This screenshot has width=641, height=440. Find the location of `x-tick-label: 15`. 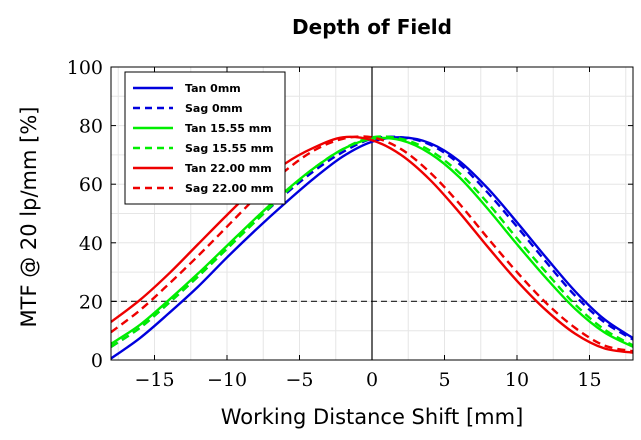

x-tick-label: 15 is located at coordinates (589, 380).